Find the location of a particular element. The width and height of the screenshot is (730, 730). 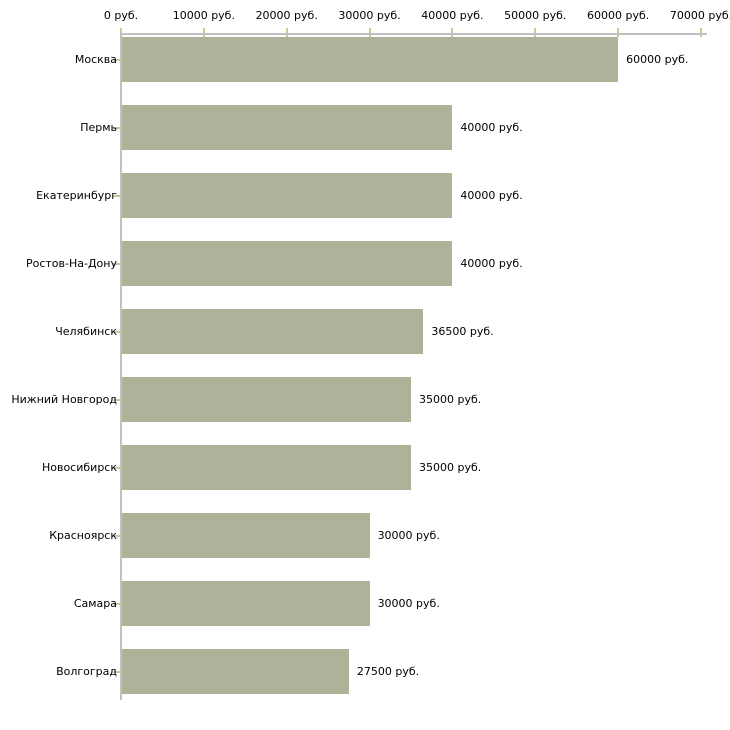

x-axis-tick-label: 50000 руб. is located at coordinates (535, 15).